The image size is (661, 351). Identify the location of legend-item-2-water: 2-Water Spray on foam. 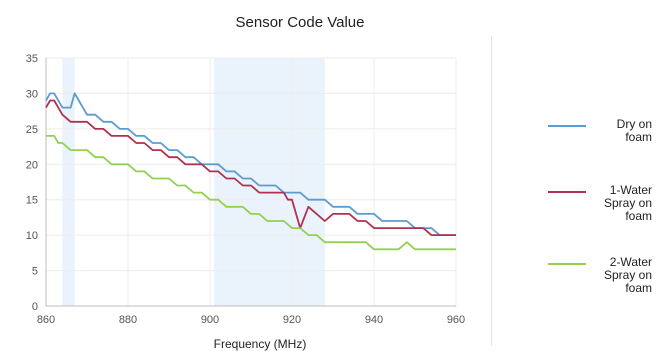
(600, 275).